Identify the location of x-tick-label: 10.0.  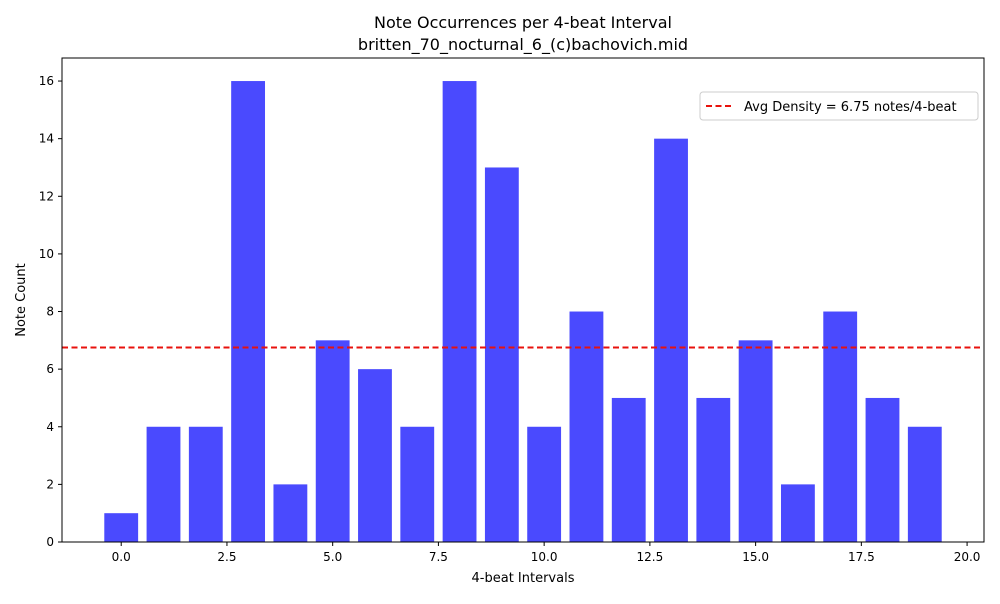
(544, 557).